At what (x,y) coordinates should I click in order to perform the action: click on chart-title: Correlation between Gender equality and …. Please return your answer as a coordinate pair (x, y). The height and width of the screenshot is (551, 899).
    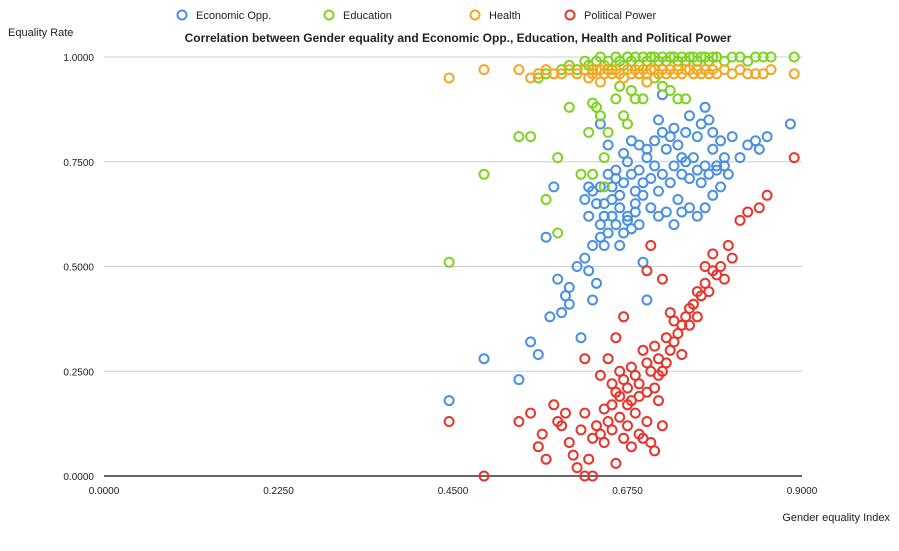
    Looking at the image, I should click on (458, 38).